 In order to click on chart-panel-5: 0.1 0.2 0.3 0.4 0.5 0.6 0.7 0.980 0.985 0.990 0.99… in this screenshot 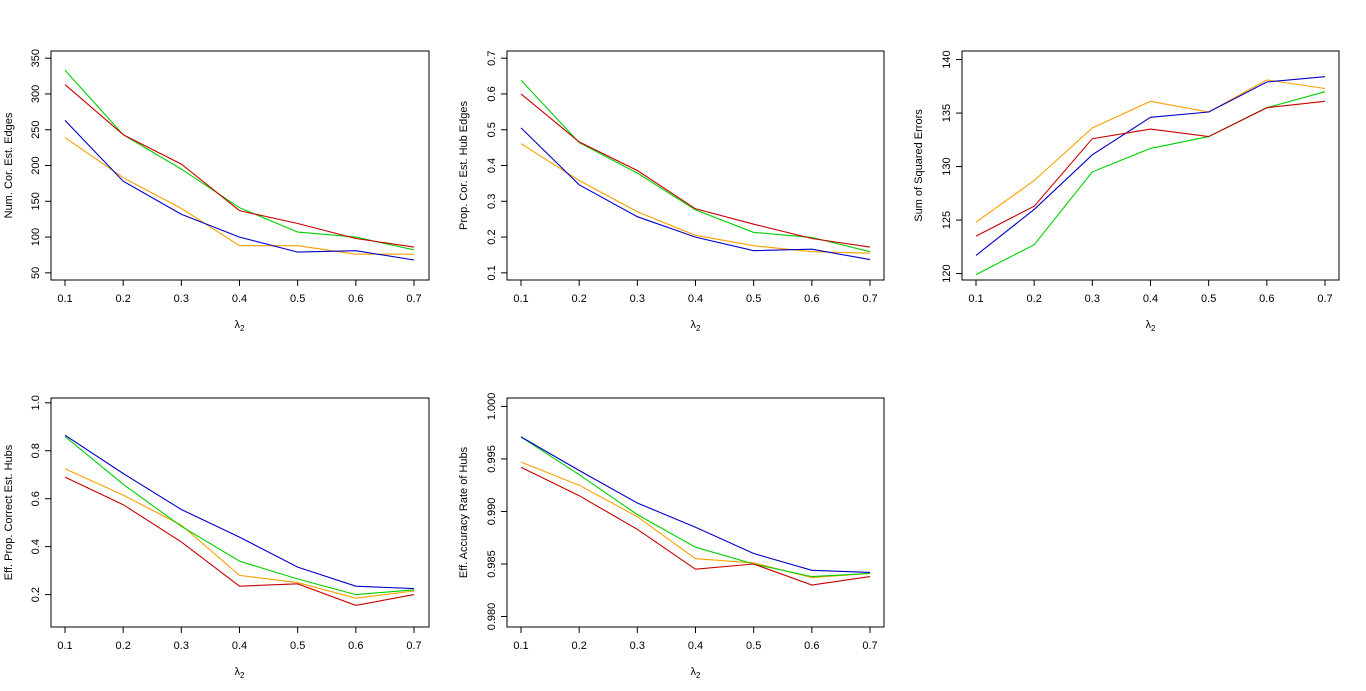, I will do `click(671, 536)`.